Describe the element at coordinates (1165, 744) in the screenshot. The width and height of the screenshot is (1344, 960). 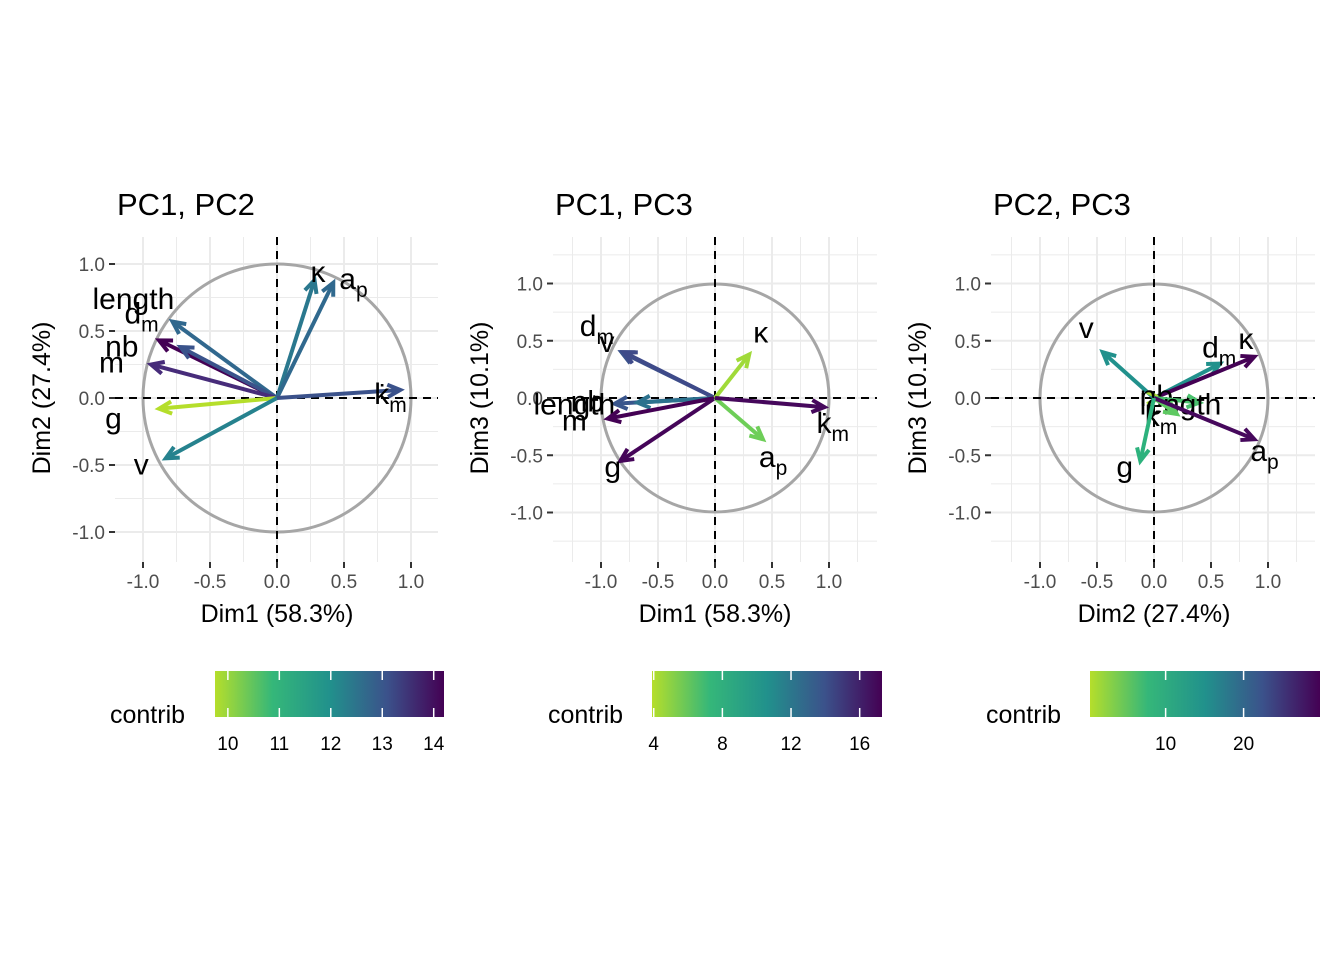
I see `legend-tick-label: 10` at that location.